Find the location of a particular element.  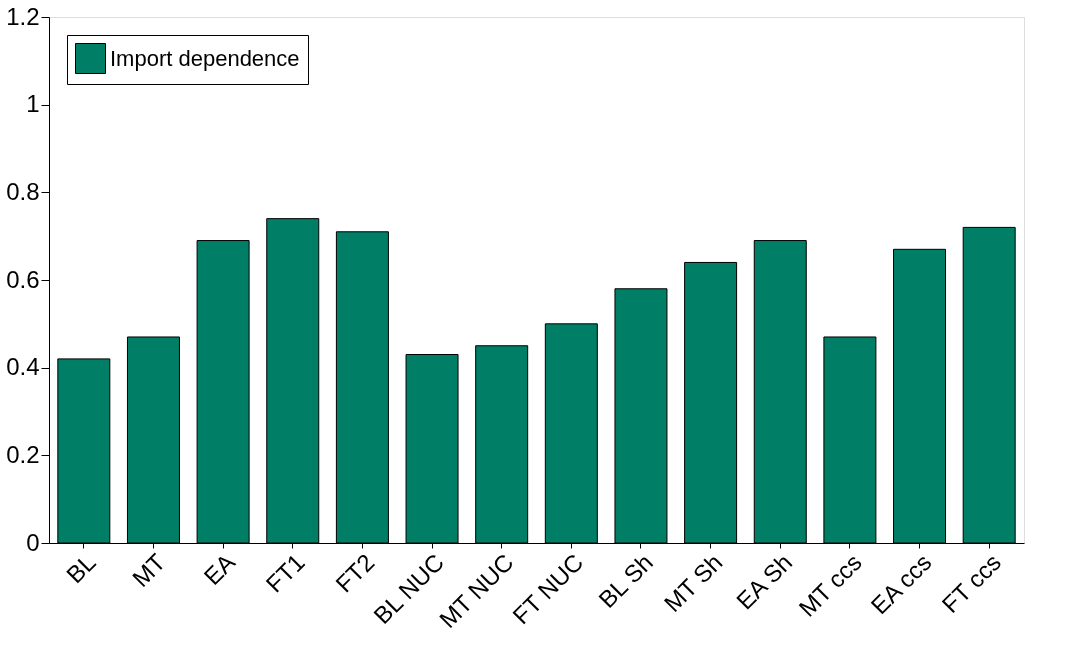

x-tick-label: MT Sh is located at coordinates (693, 583).